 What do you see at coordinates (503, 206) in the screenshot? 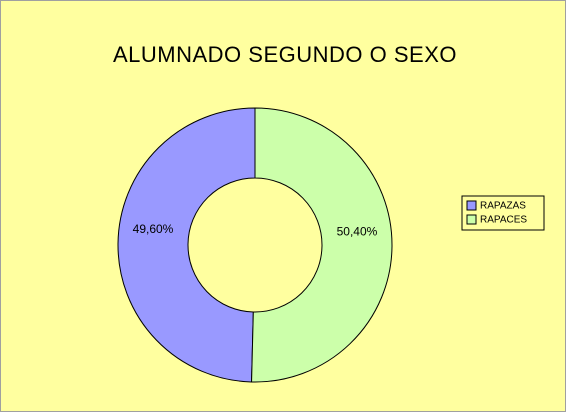
I see `legend-label: RAPAZAS` at bounding box center [503, 206].